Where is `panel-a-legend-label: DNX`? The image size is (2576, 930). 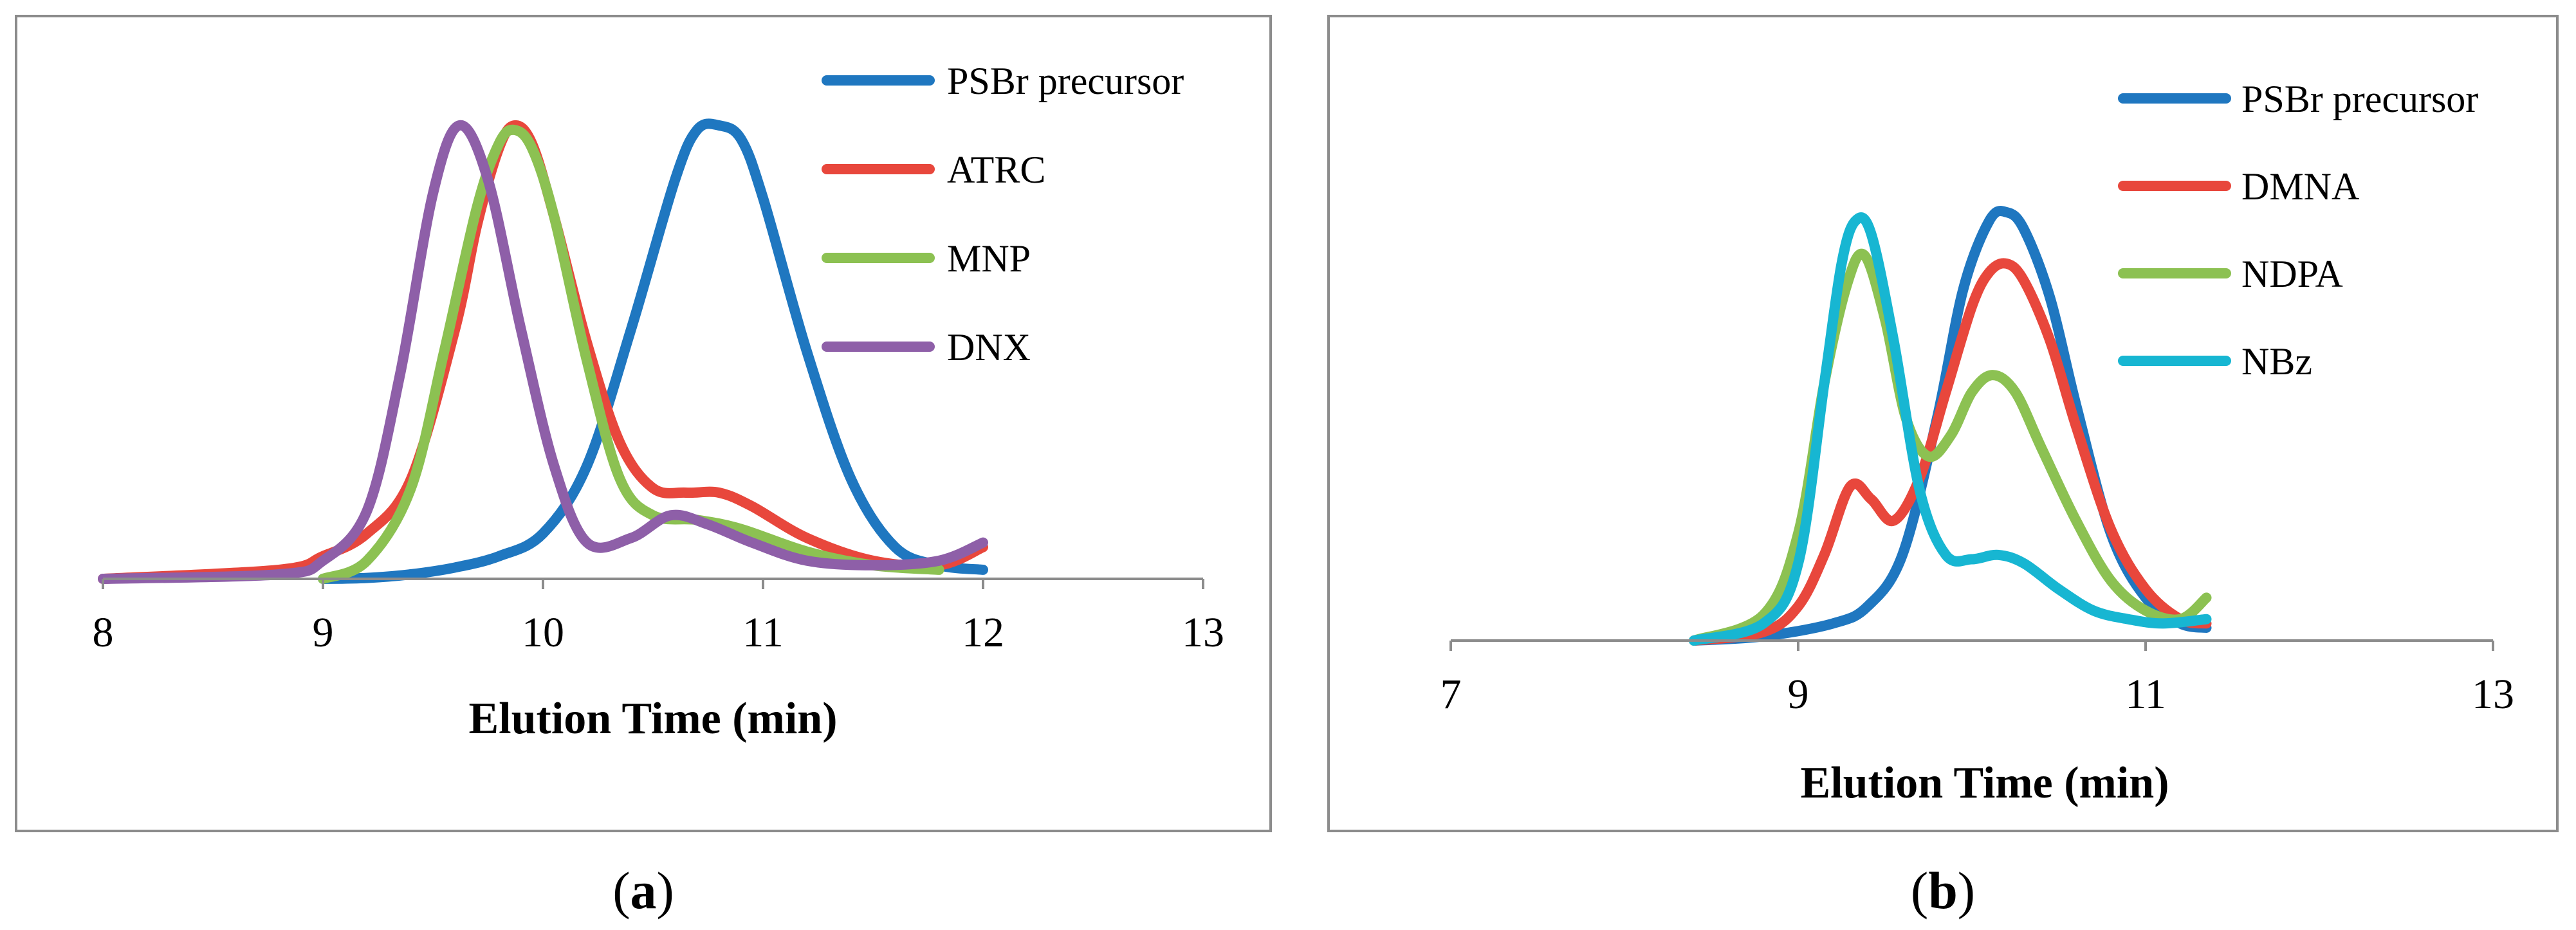 panel-a-legend-label: DNX is located at coordinates (989, 348).